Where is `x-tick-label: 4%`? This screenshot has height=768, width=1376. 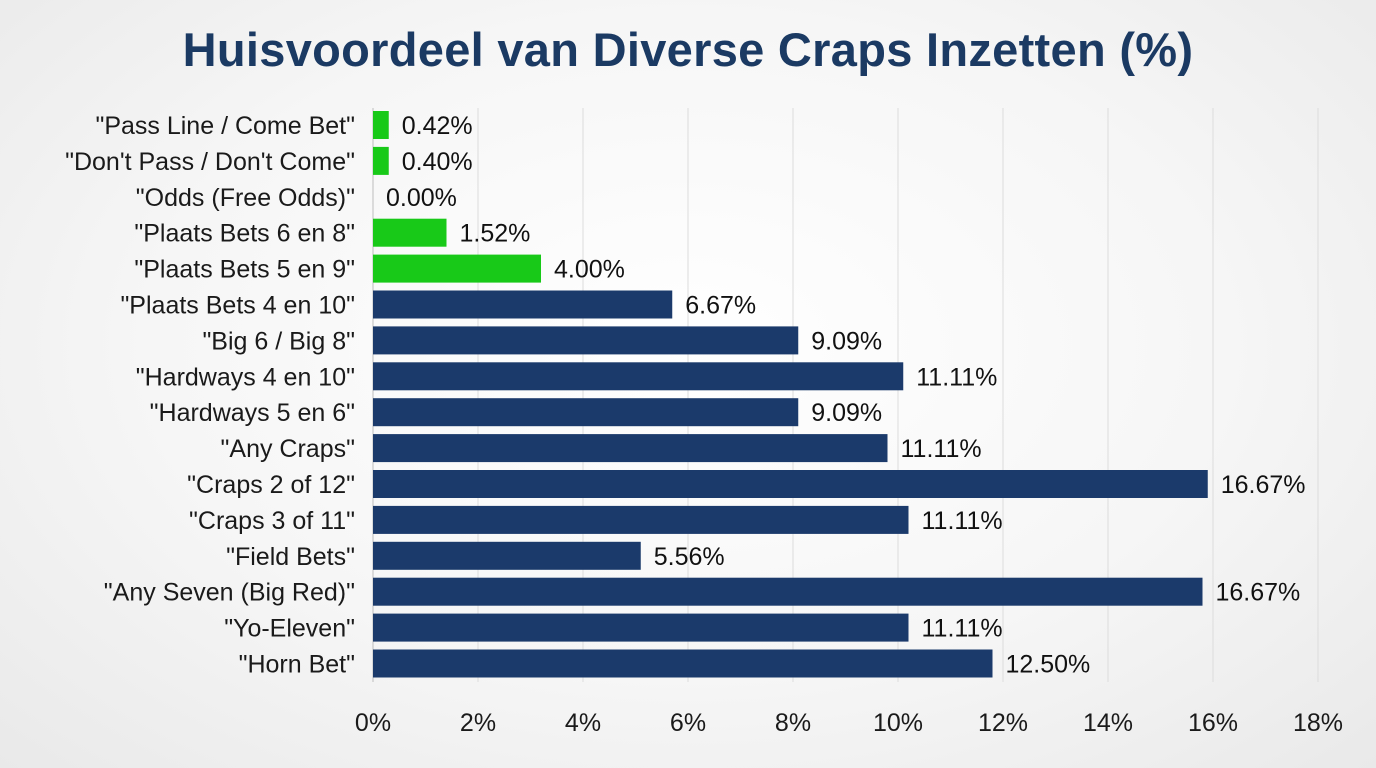 x-tick-label: 4% is located at coordinates (583, 723).